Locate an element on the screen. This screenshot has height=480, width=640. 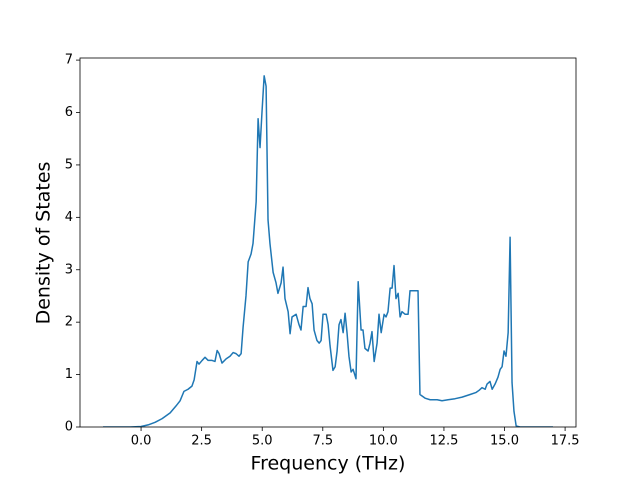
y-tick-label: 6 is located at coordinates (69, 112).